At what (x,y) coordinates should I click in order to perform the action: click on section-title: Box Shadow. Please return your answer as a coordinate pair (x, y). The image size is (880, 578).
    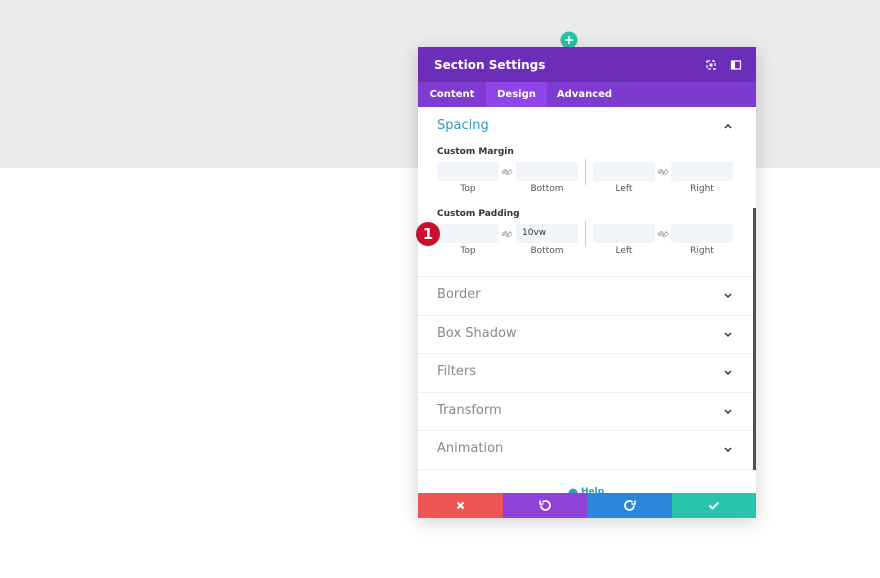
    Looking at the image, I should click on (477, 333).